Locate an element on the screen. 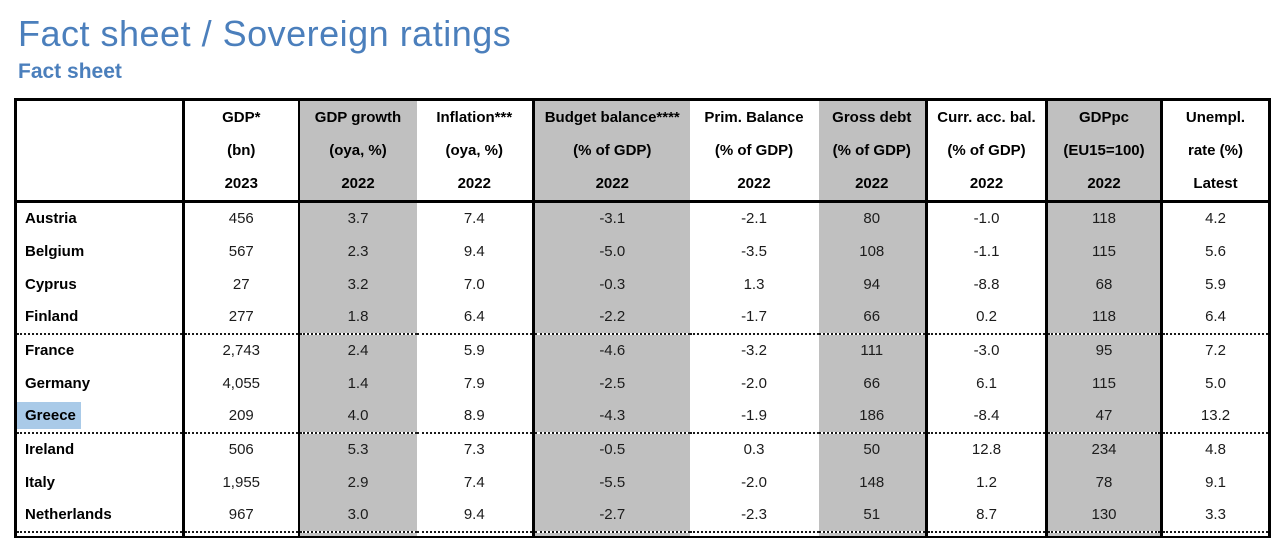  cell-curr-acc-bal: 8.7 is located at coordinates (986, 515).